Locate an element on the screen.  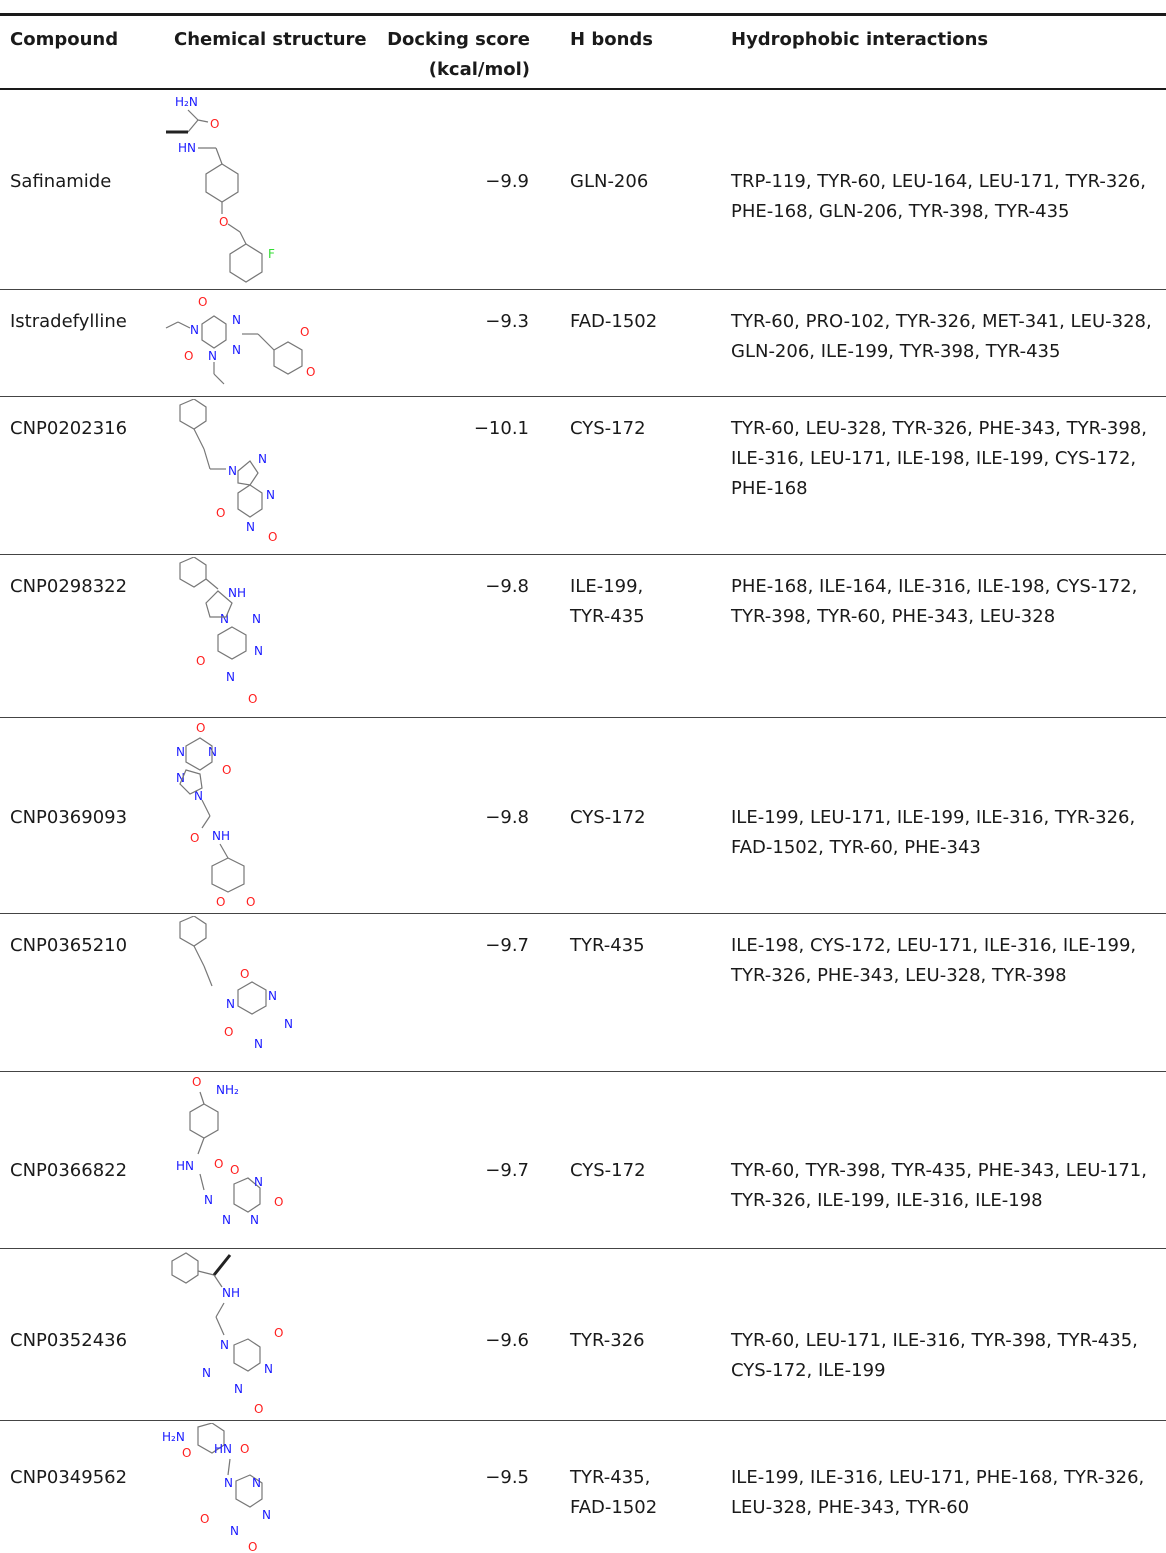
chemical-structure-image: O NH₂ HN O O N N O N N is located at coordinates (229, 1151).